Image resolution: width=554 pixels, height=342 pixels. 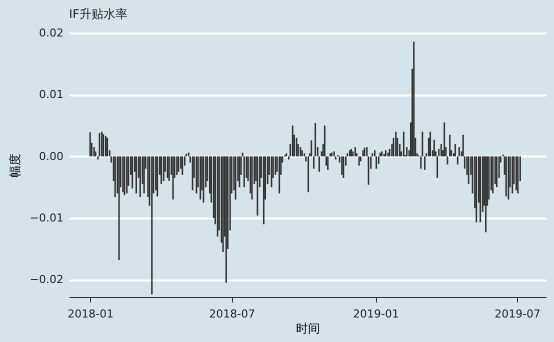 What do you see at coordinates (15, 166) in the screenshot?
I see `y-axis-title: 幅度` at bounding box center [15, 166].